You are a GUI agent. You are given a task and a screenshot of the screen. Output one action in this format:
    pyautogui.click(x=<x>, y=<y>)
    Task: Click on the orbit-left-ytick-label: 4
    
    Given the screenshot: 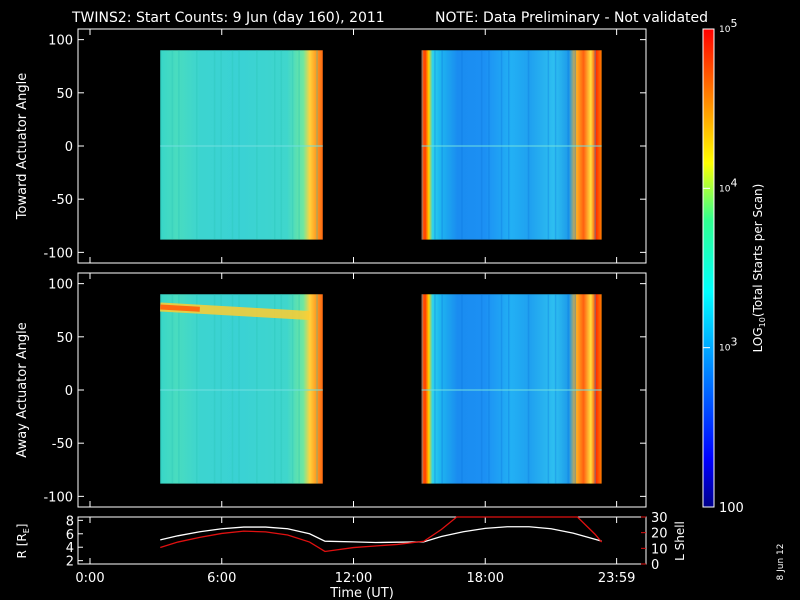 What is the action you would take?
    pyautogui.click(x=70, y=548)
    